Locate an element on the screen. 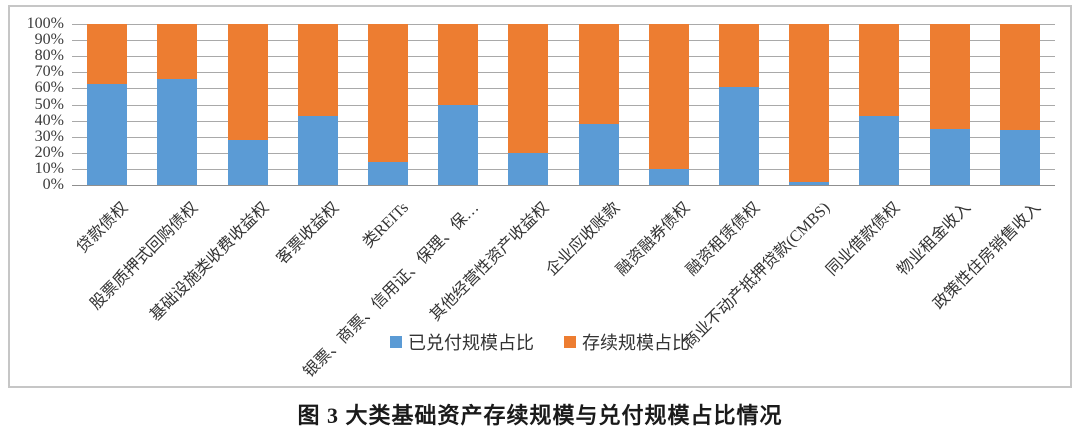  gridline-0% is located at coordinates (563, 185).